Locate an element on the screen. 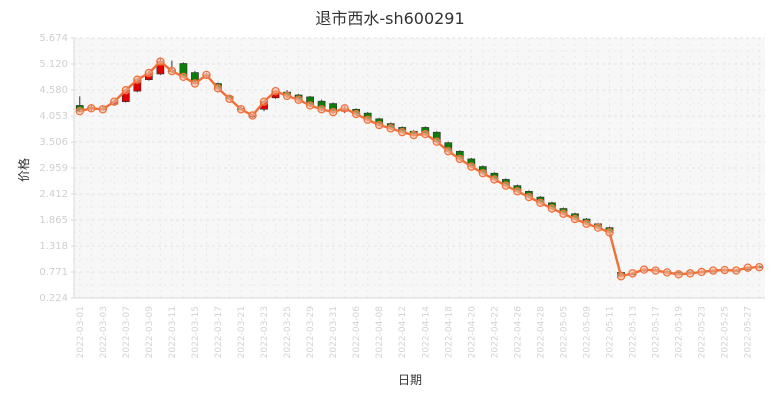 This screenshot has width=780, height=400. x-tick-label: 2022-03-25 is located at coordinates (288, 332).